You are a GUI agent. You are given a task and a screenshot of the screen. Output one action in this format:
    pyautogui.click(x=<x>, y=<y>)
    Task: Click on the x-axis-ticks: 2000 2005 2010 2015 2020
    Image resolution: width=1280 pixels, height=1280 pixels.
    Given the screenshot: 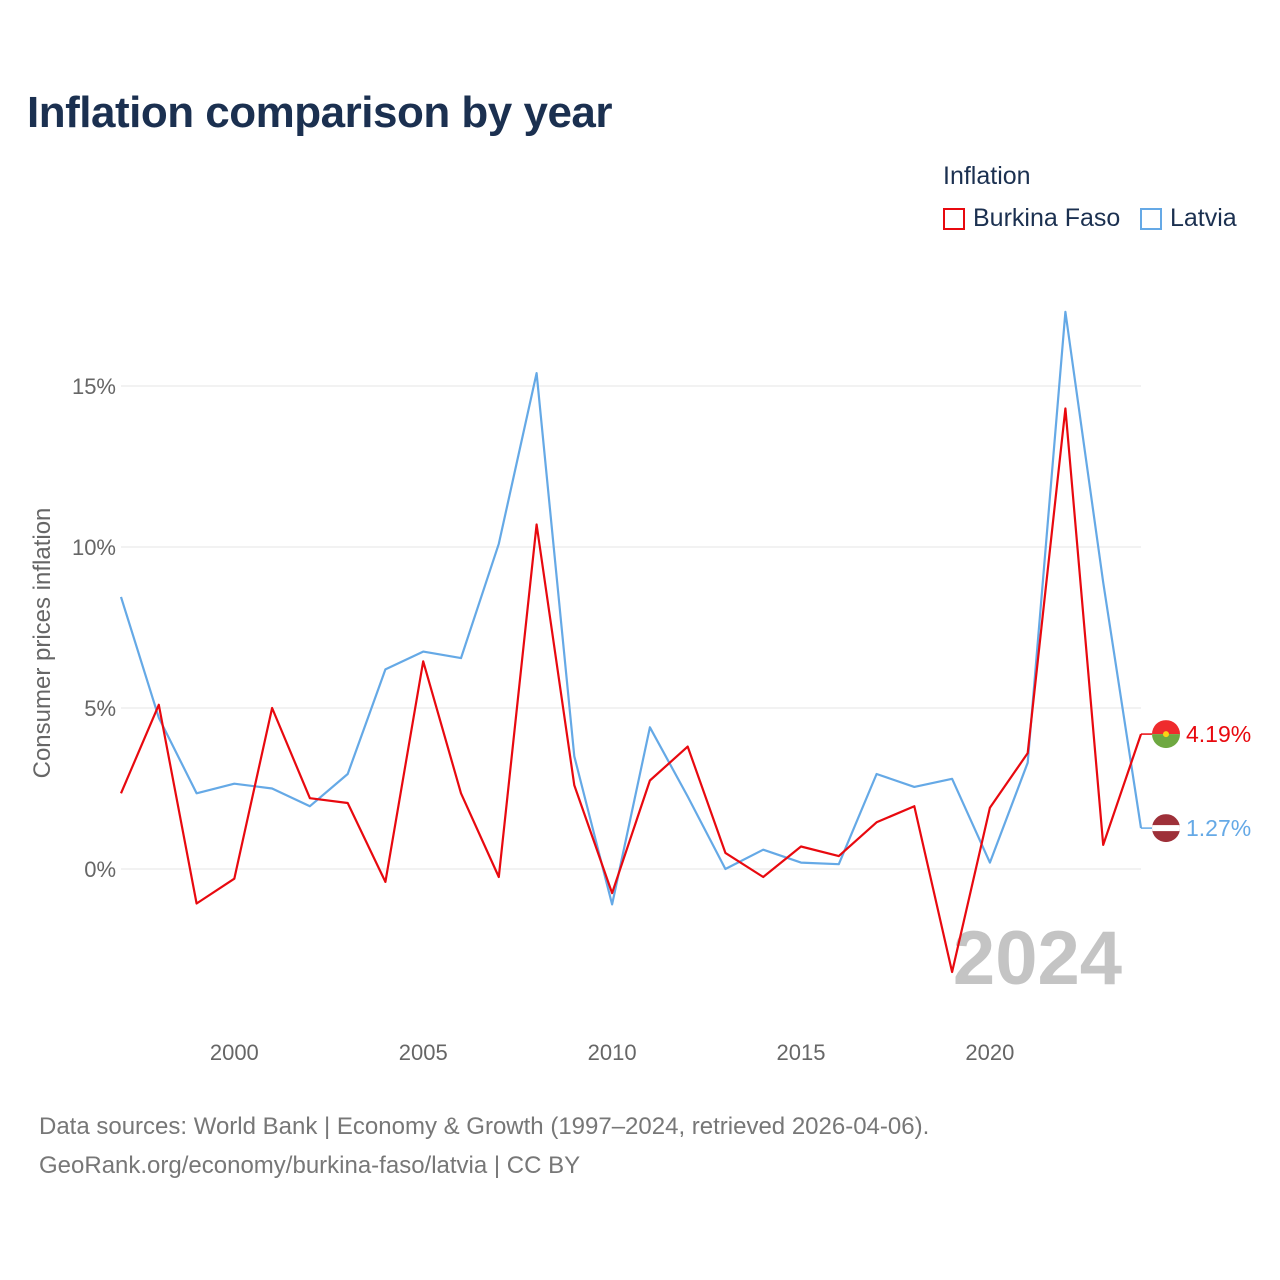 What is the action you would take?
    pyautogui.click(x=612, y=1052)
    